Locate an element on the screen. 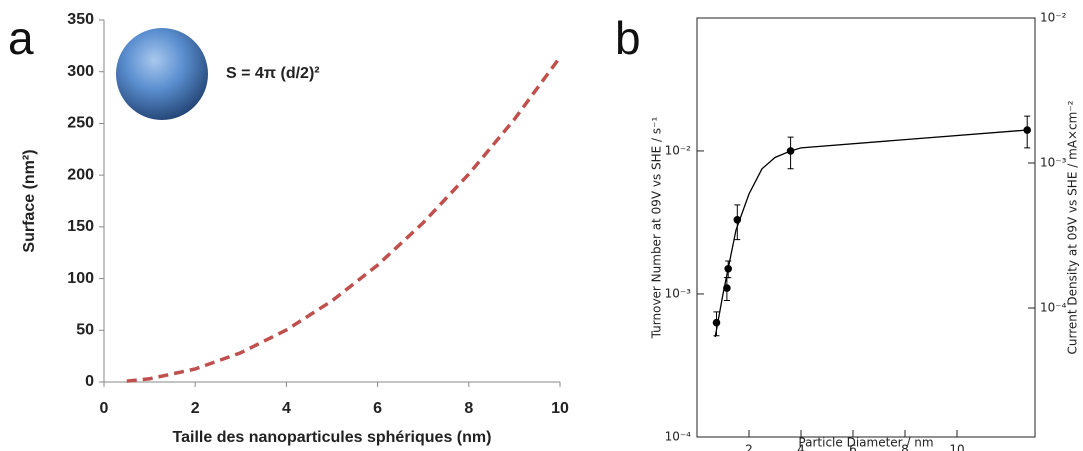  y-tick-label: 100 is located at coordinates (80, 278).